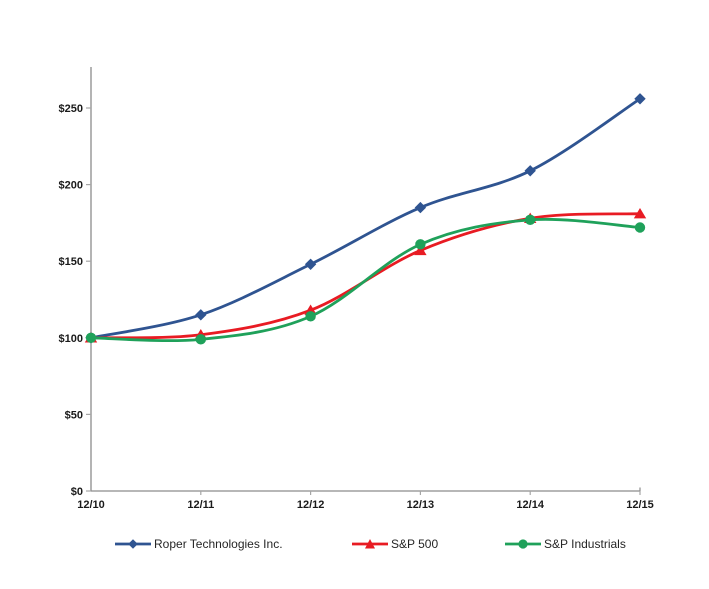  I want to click on x-axis-label: 12/10, so click(91, 505).